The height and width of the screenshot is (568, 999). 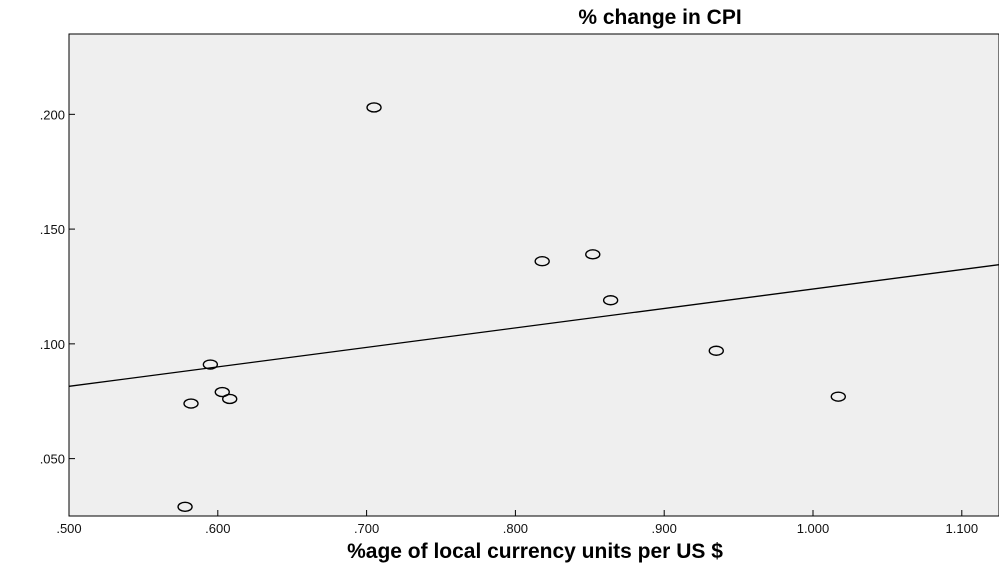 What do you see at coordinates (535, 551) in the screenshot?
I see `x-axis-title: %age of local currency units per US $` at bounding box center [535, 551].